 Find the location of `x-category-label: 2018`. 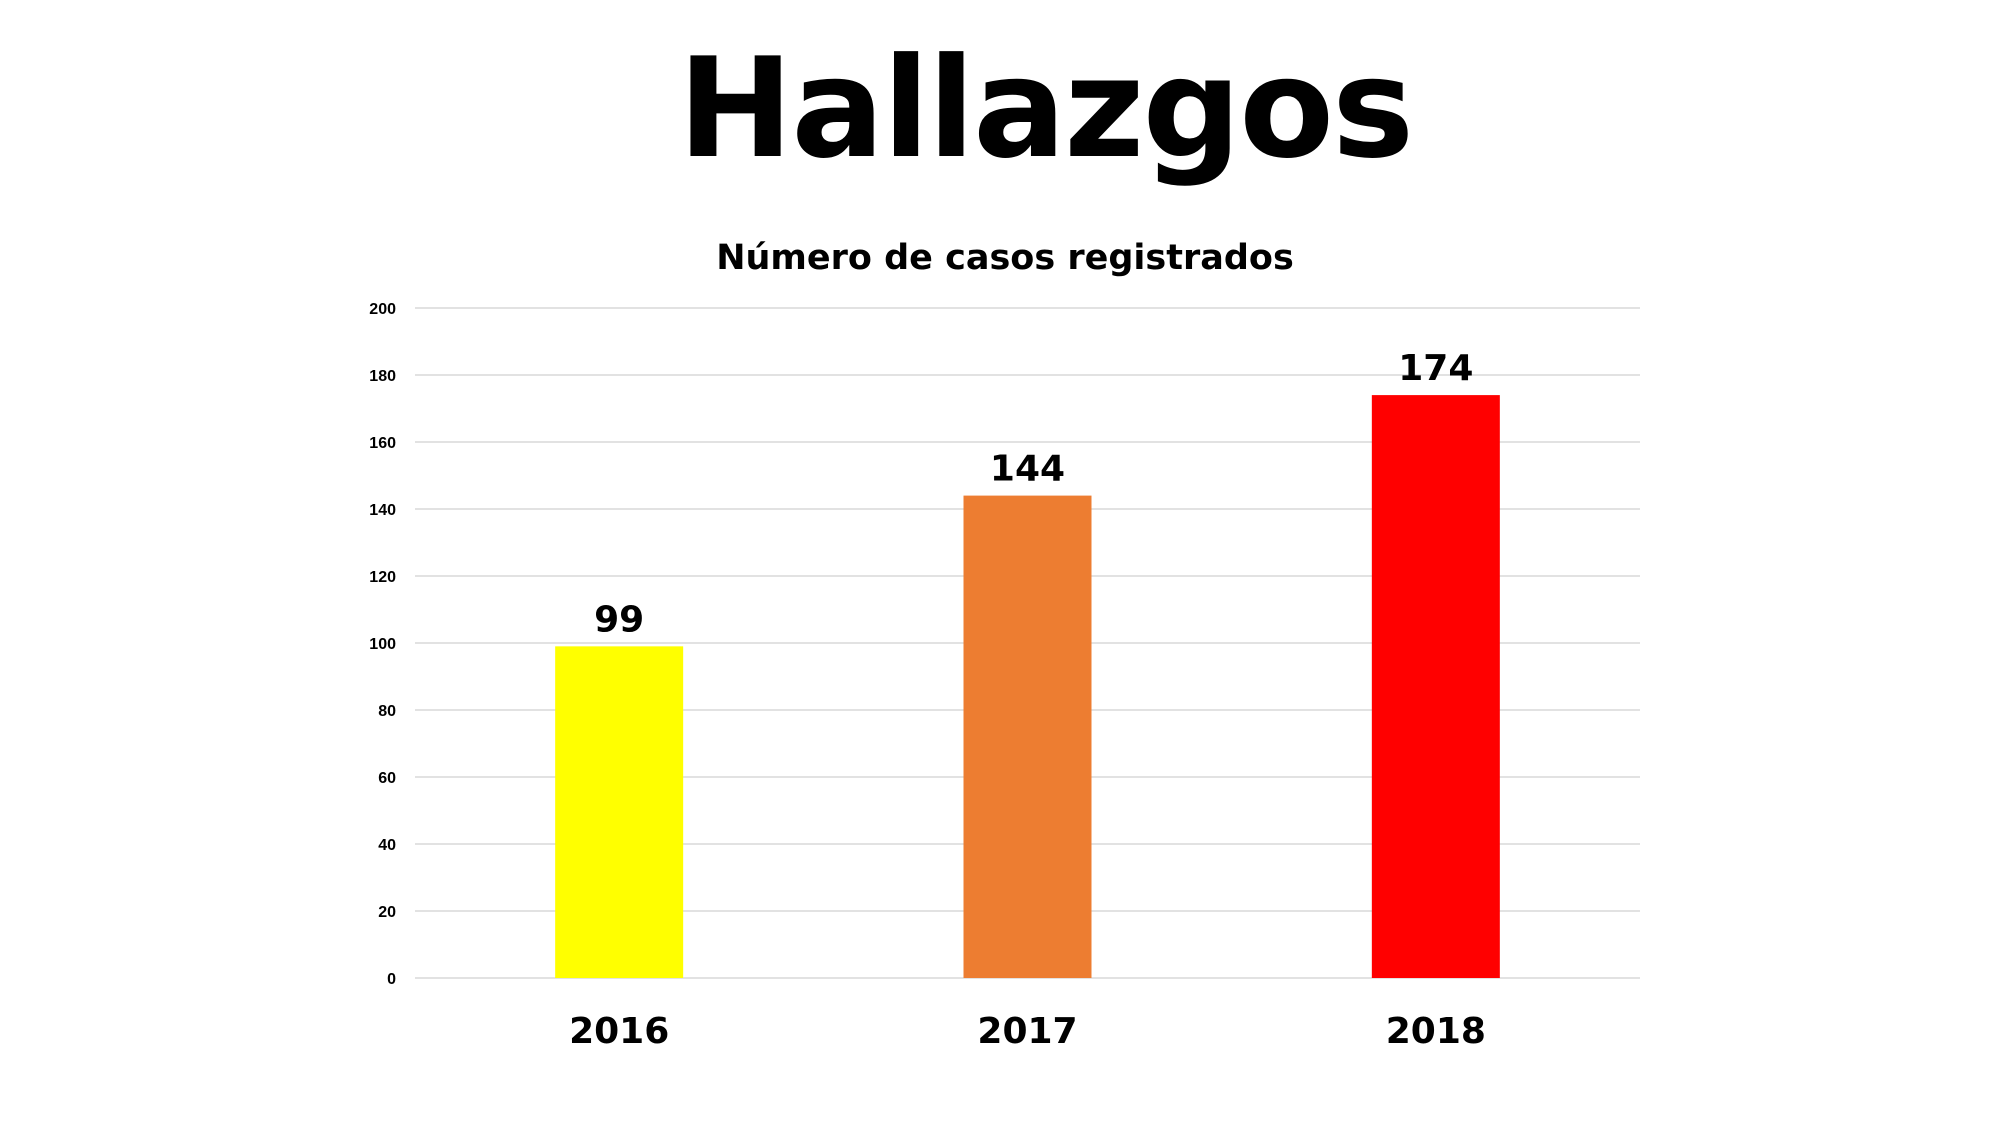

x-category-label: 2018 is located at coordinates (1436, 1031).